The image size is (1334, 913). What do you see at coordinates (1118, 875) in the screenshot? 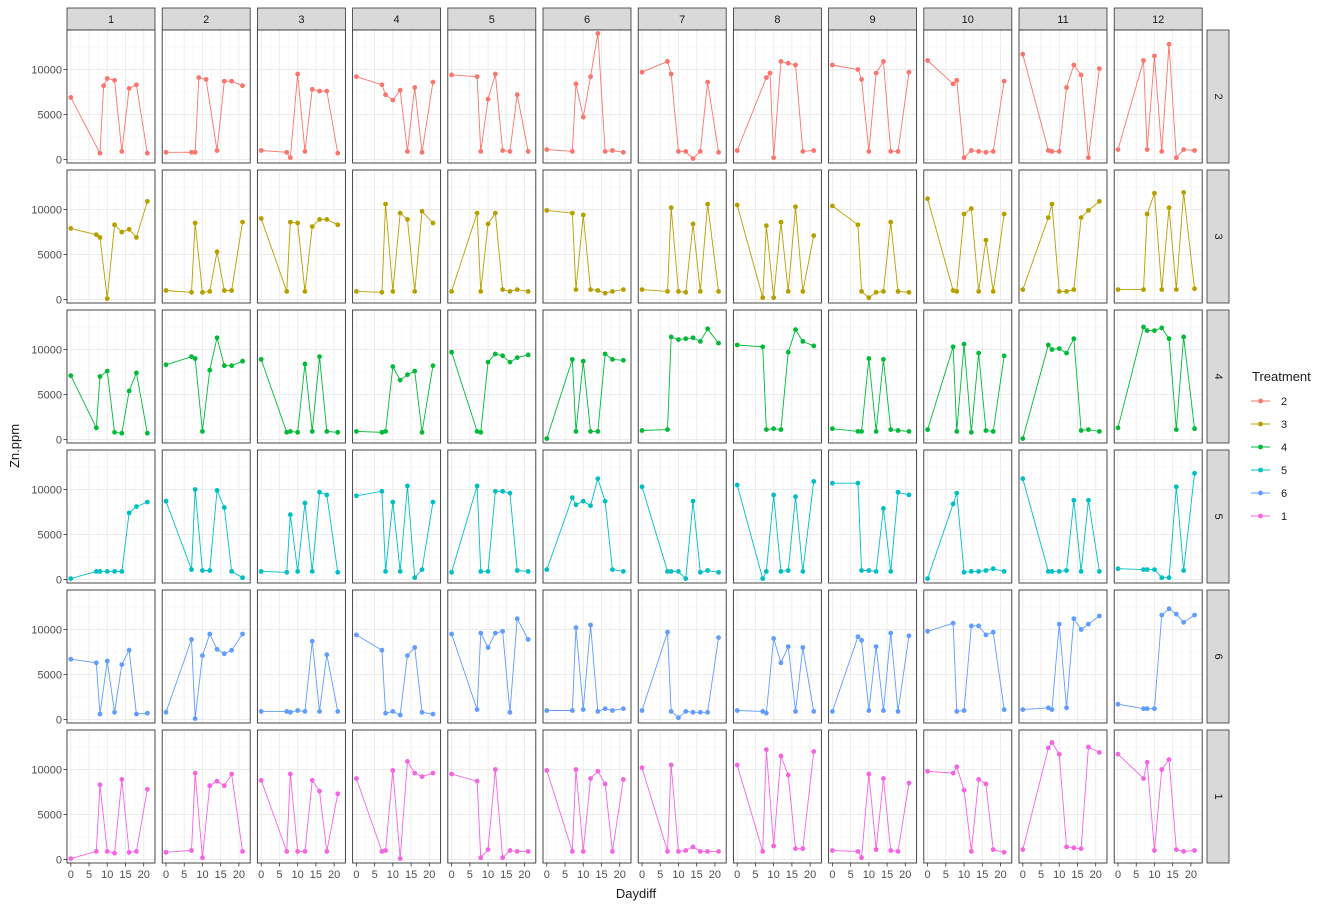
I see `x-tick-label: 0` at bounding box center [1118, 875].